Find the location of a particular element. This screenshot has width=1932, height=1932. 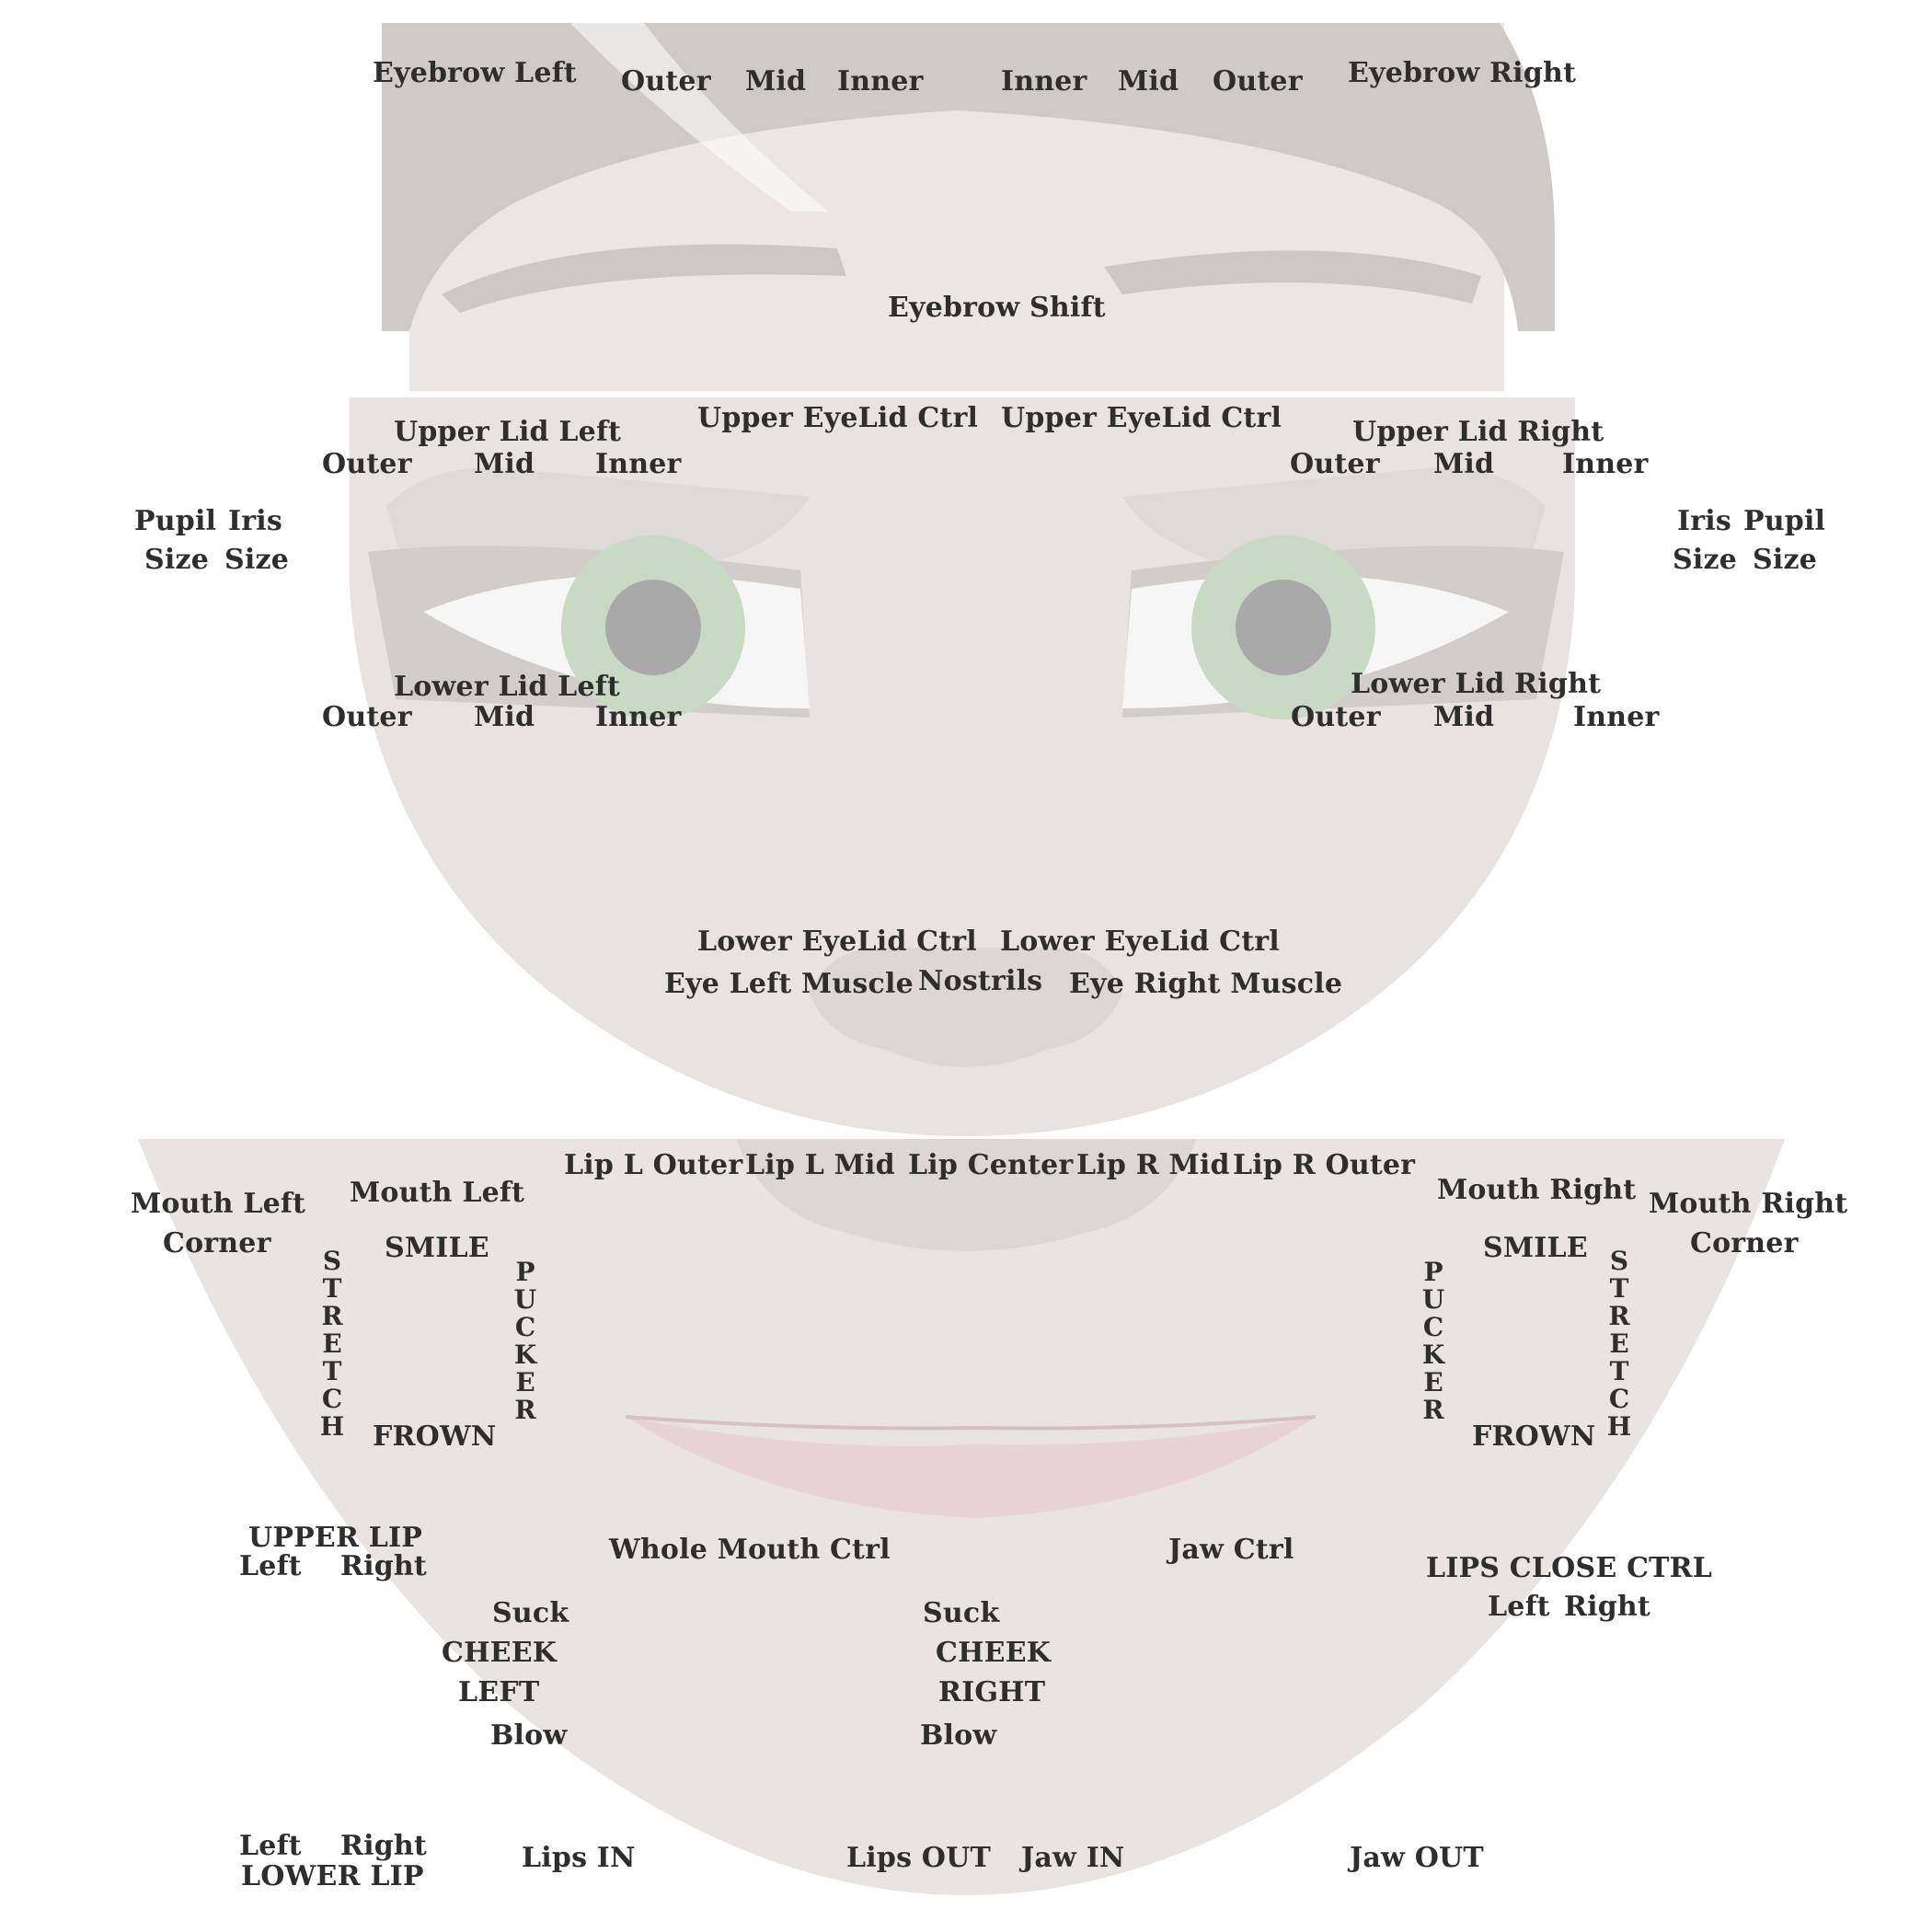

lips-close-ctrl-label: LIPS CLOSE CTRL is located at coordinates (1569, 1568).